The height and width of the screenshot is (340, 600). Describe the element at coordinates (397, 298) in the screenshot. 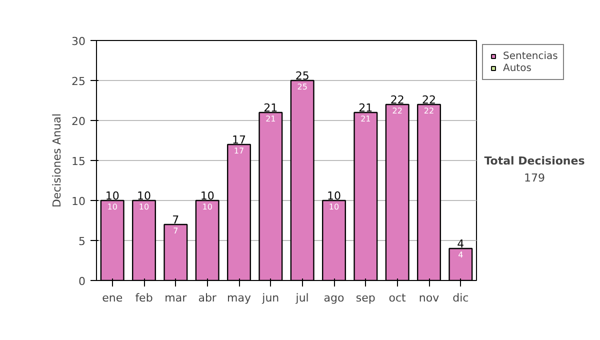

I see `x-tick-label: oct` at that location.